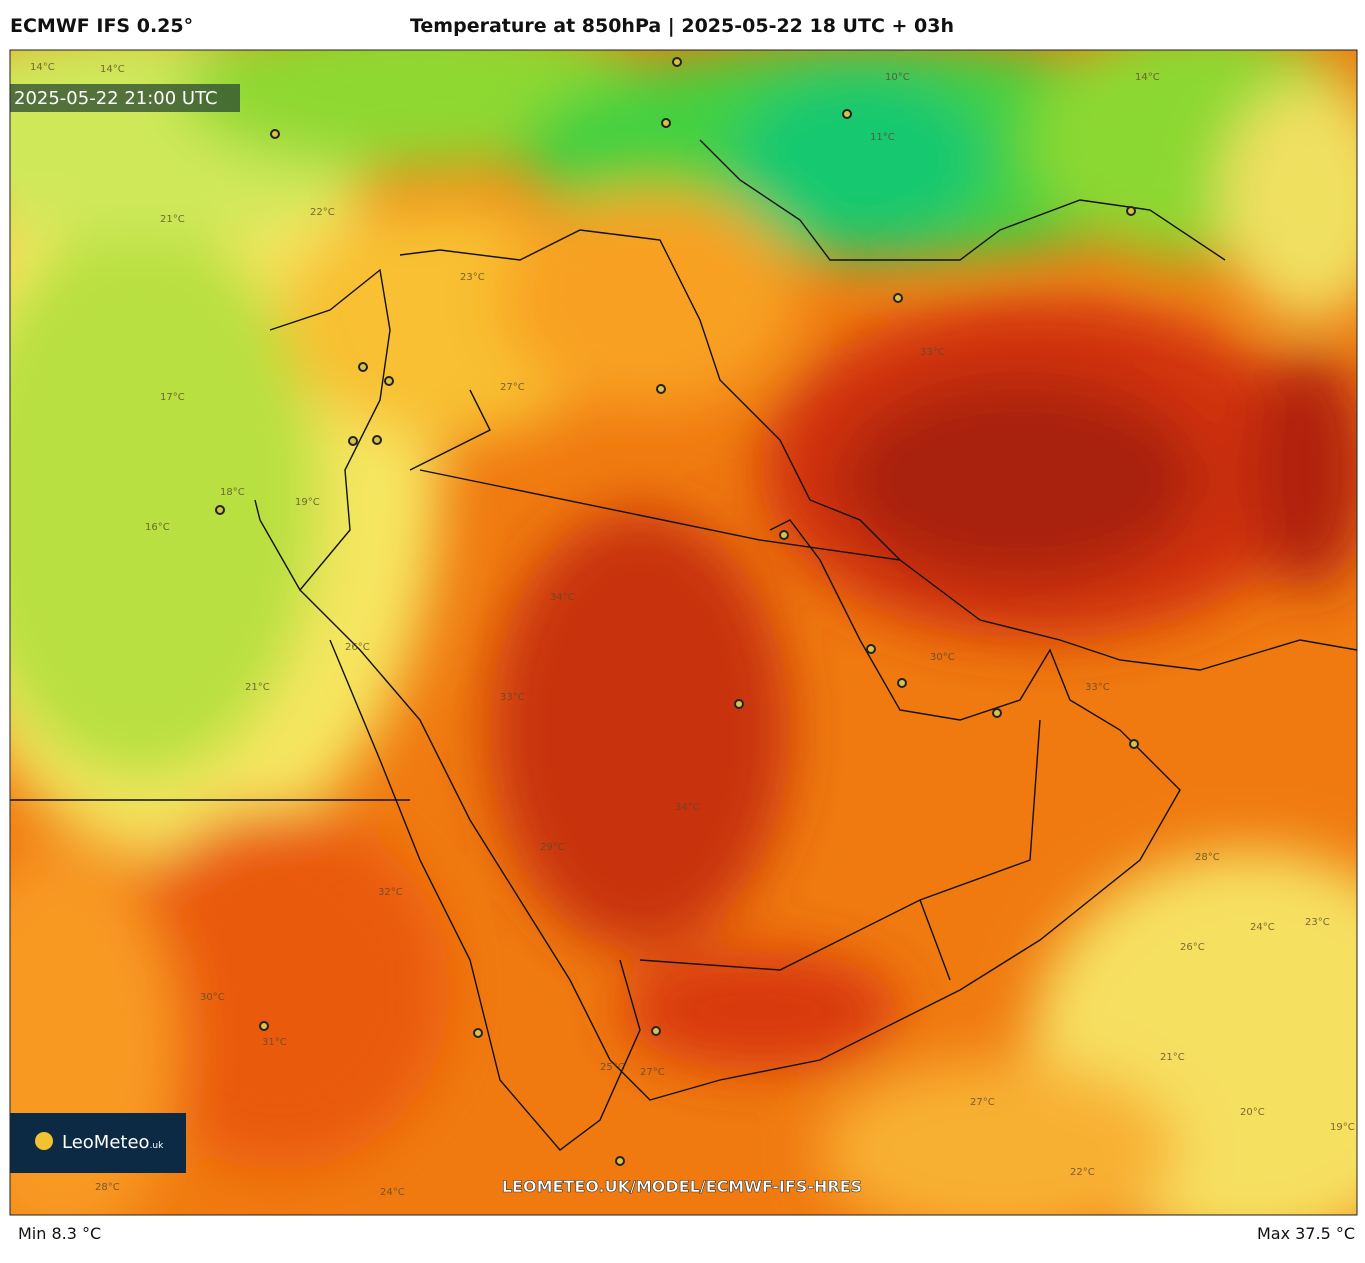  Describe the element at coordinates (116, 98) in the screenshot. I see `valid-time: 2025-05-22 21:00 UTC` at that location.